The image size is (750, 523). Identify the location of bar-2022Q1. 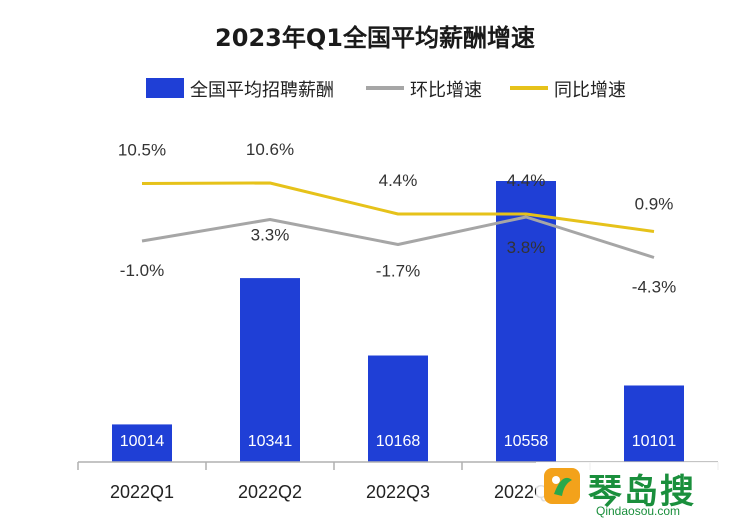
(142, 443).